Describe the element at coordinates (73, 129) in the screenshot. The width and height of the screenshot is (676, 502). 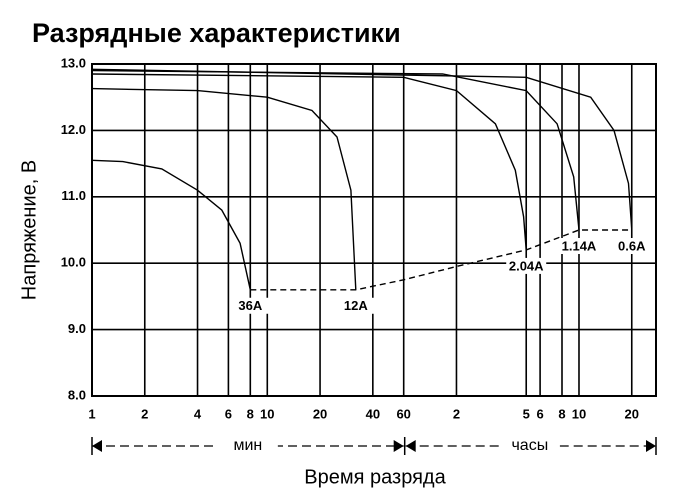
I see `y-tick-label: 12.0` at that location.